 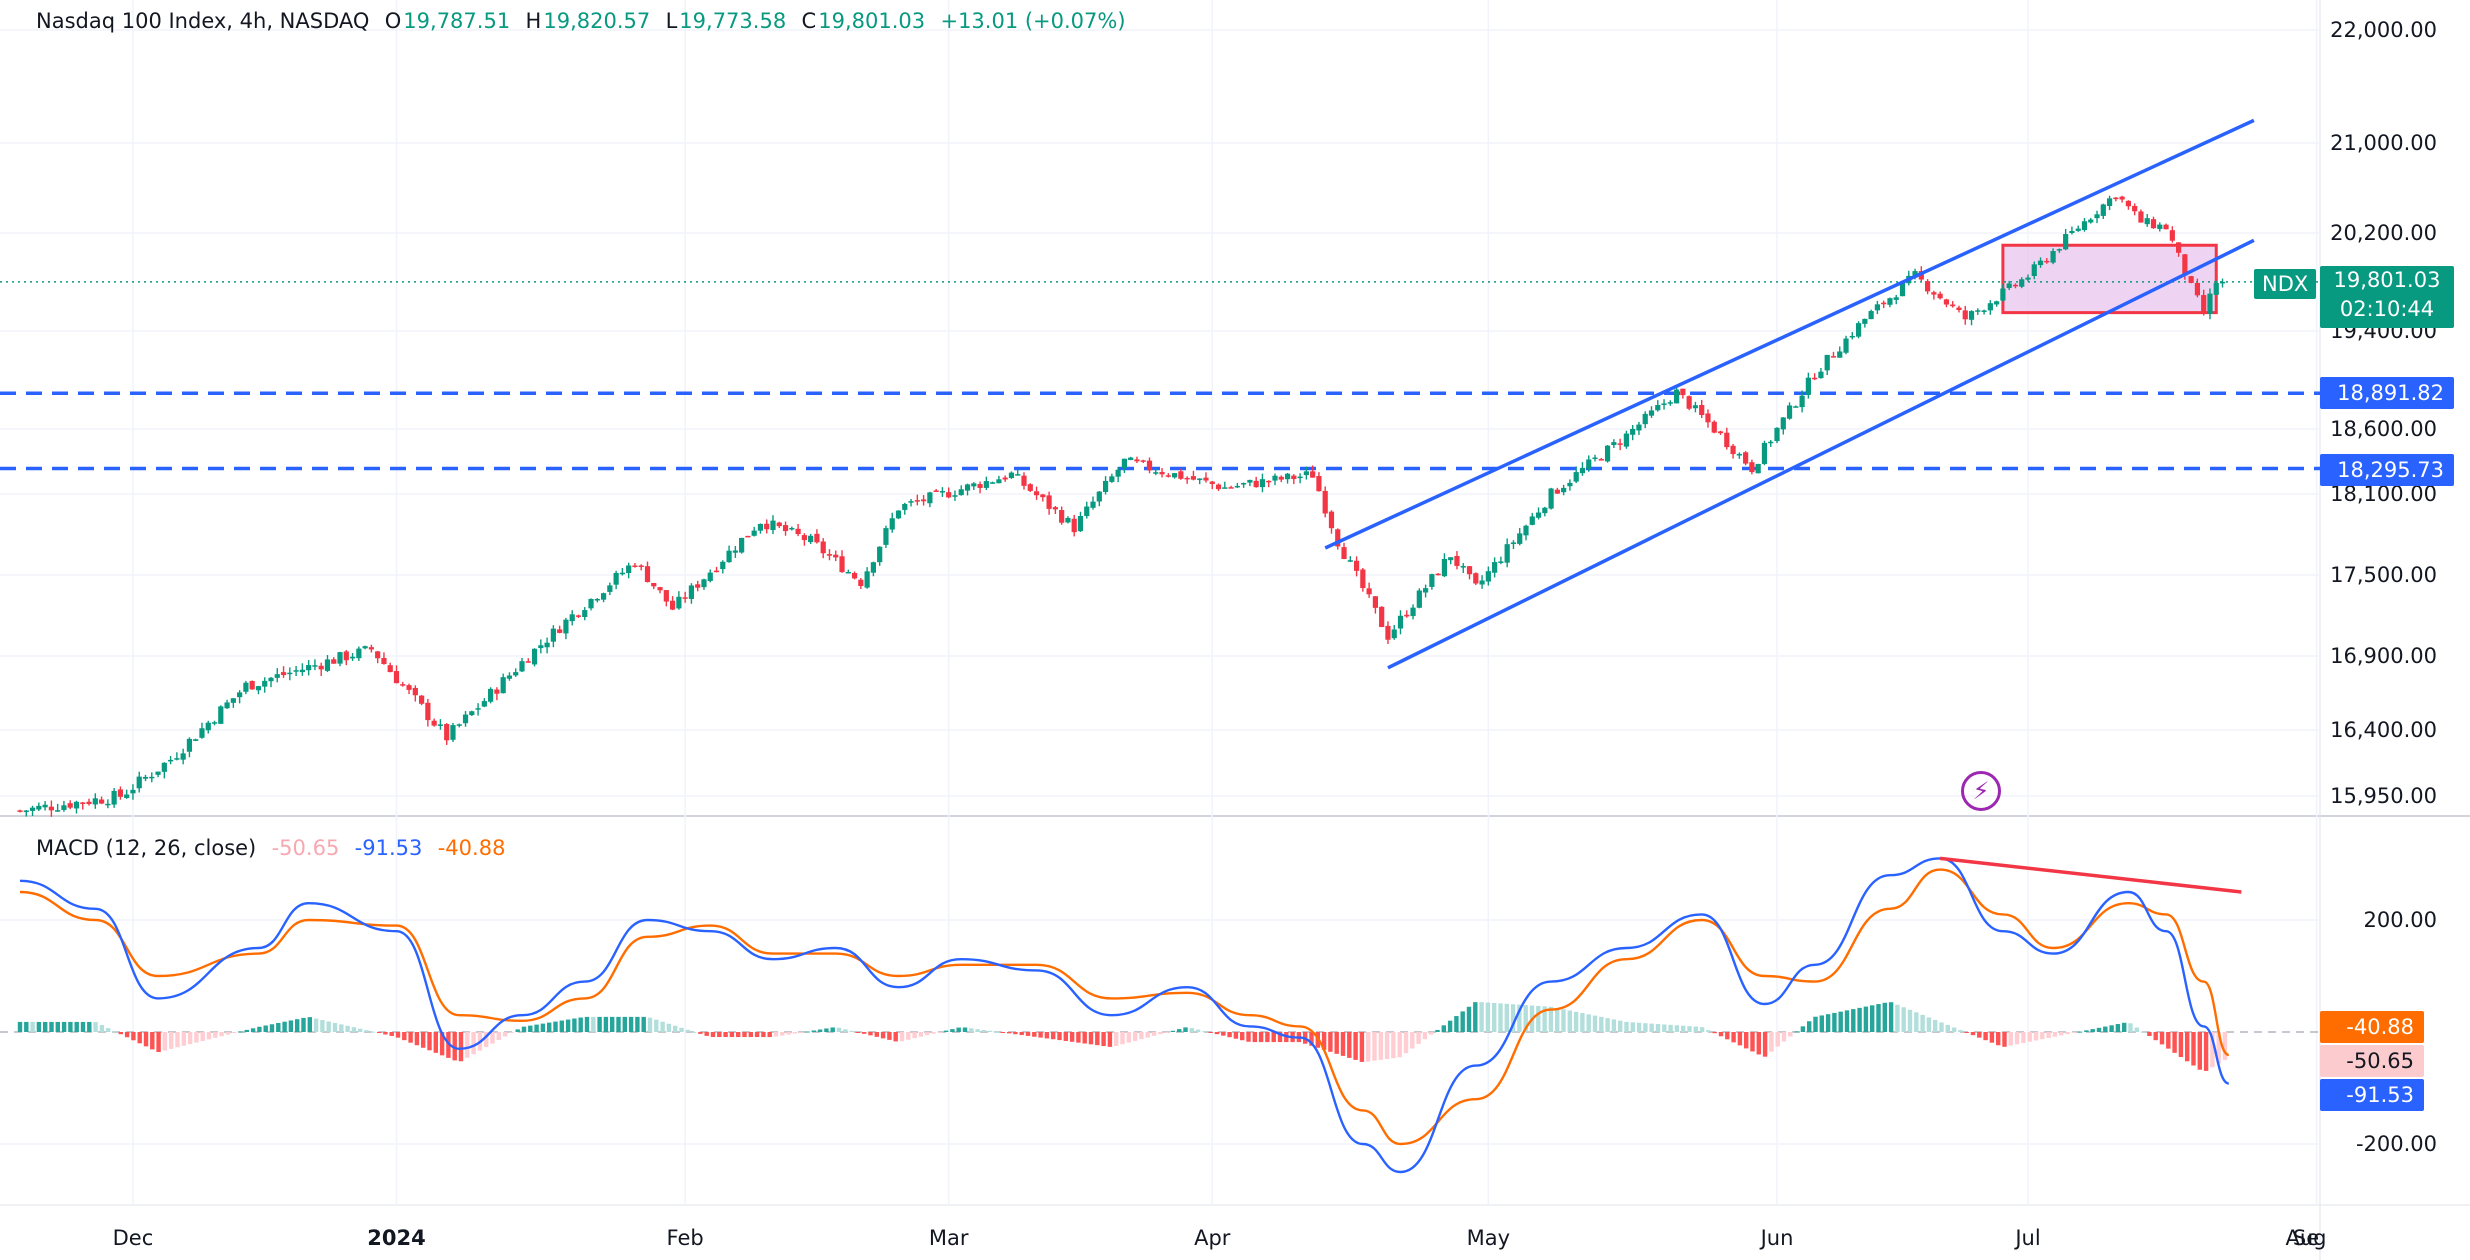 What do you see at coordinates (2387, 309) in the screenshot?
I see `bar-countdown: 02:10:44` at bounding box center [2387, 309].